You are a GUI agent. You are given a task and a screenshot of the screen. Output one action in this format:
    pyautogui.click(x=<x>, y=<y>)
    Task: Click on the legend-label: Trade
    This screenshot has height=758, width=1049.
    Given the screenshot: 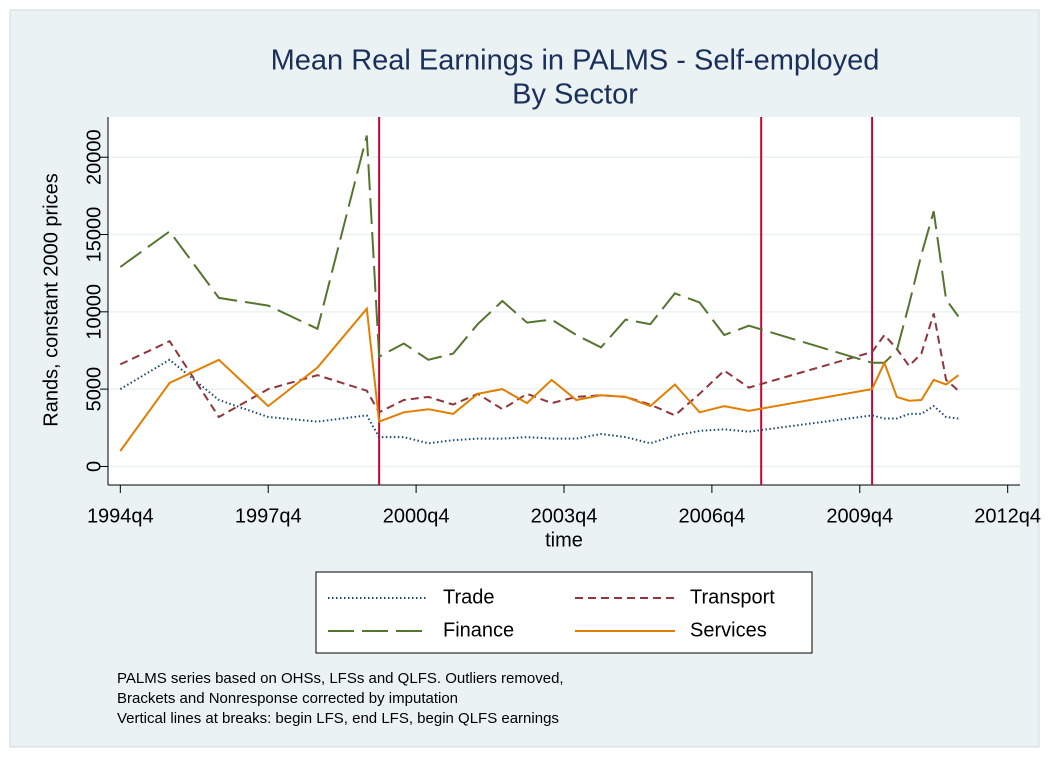 What is the action you would take?
    pyautogui.click(x=469, y=597)
    